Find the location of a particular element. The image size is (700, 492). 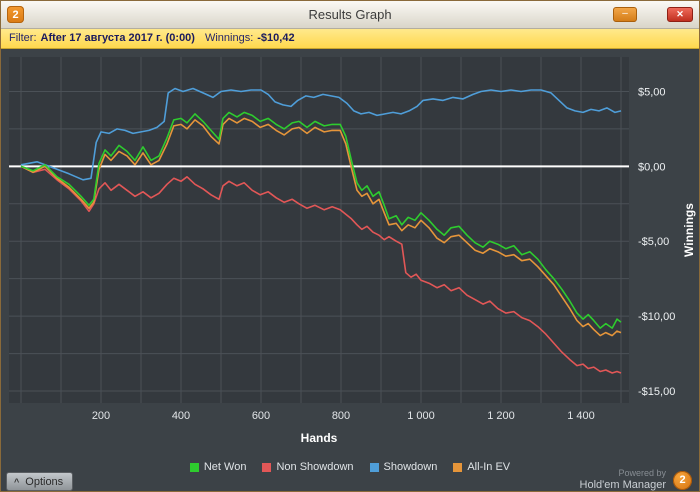

powered-by: Powered by Hold'em Manager 2 is located at coordinates (635, 479).